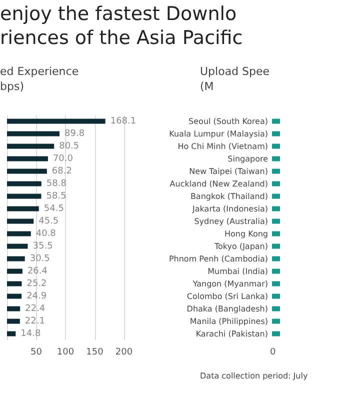 The width and height of the screenshot is (341, 400). Describe the element at coordinates (254, 376) in the screenshot. I see `text: Data collection period: July` at that location.